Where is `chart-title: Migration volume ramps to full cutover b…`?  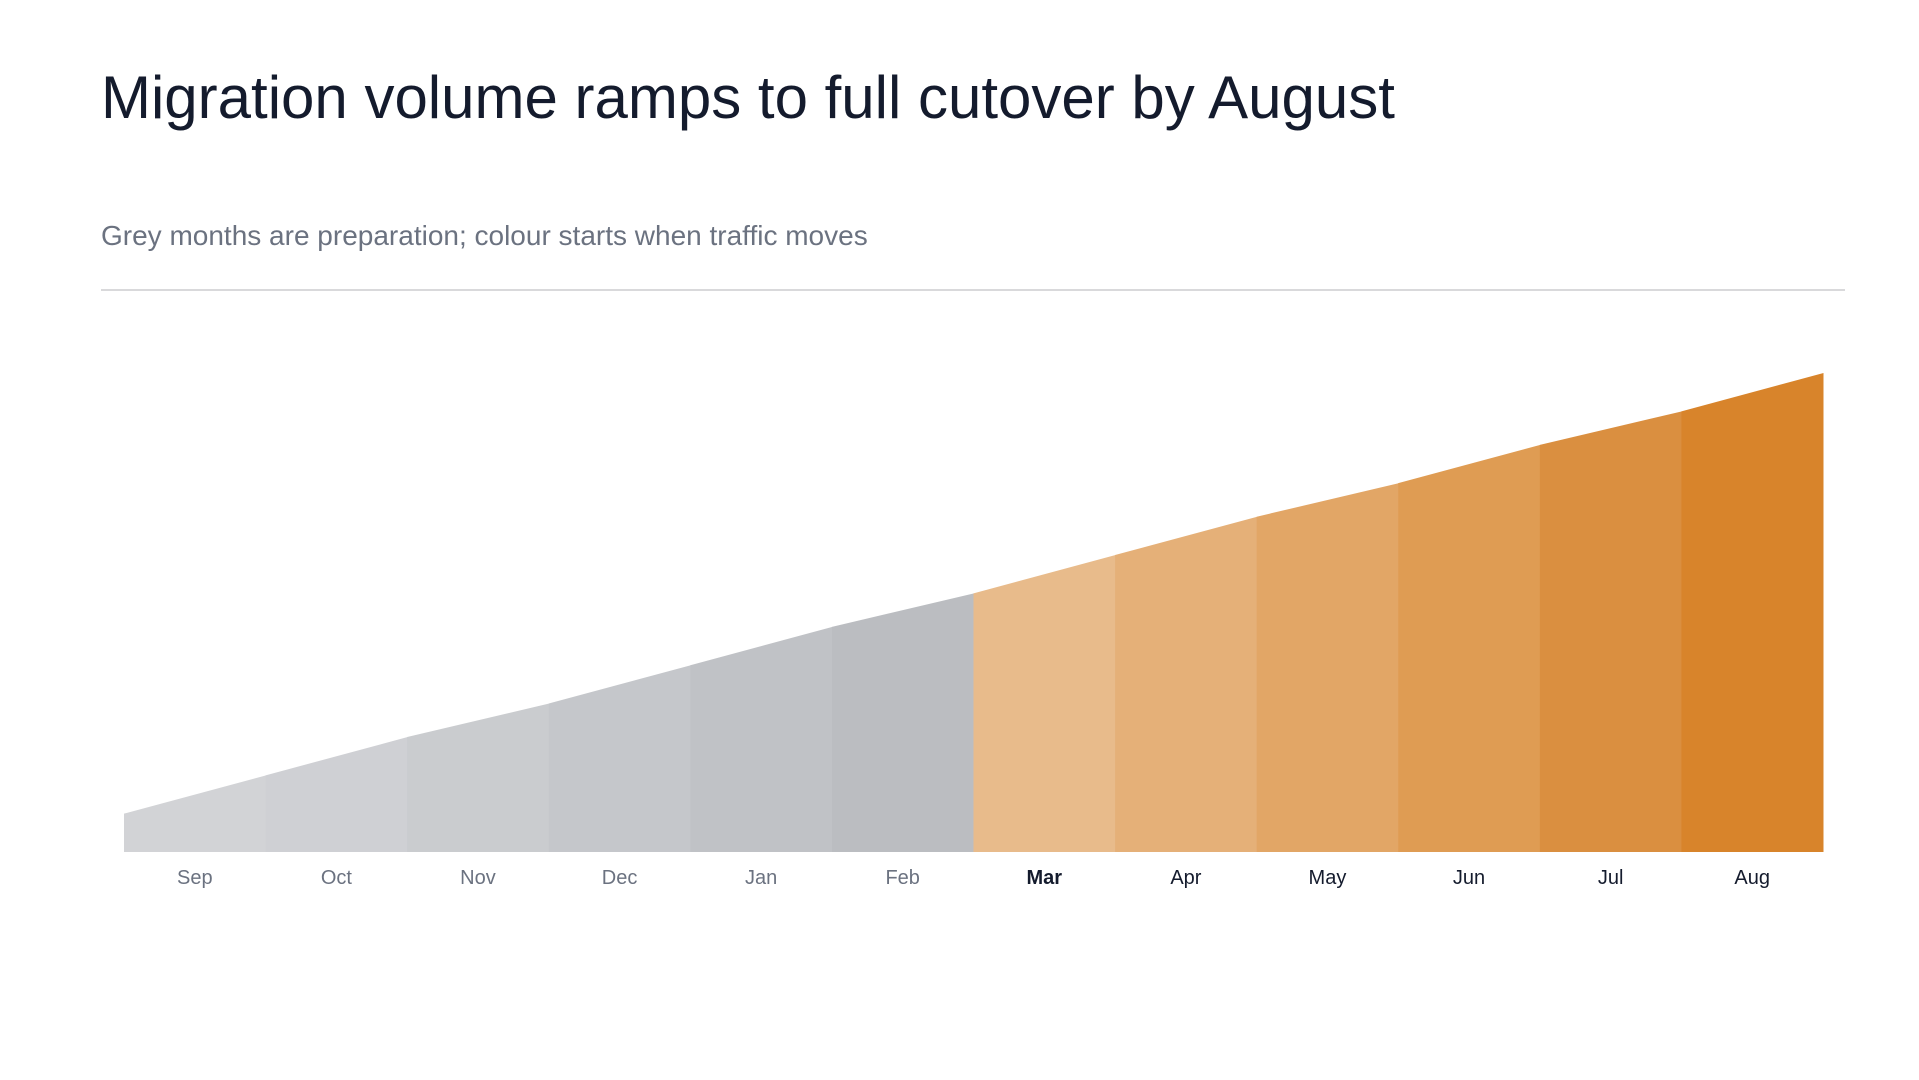
chart-title: Migration volume ramps to full cutover b… is located at coordinates (748, 97).